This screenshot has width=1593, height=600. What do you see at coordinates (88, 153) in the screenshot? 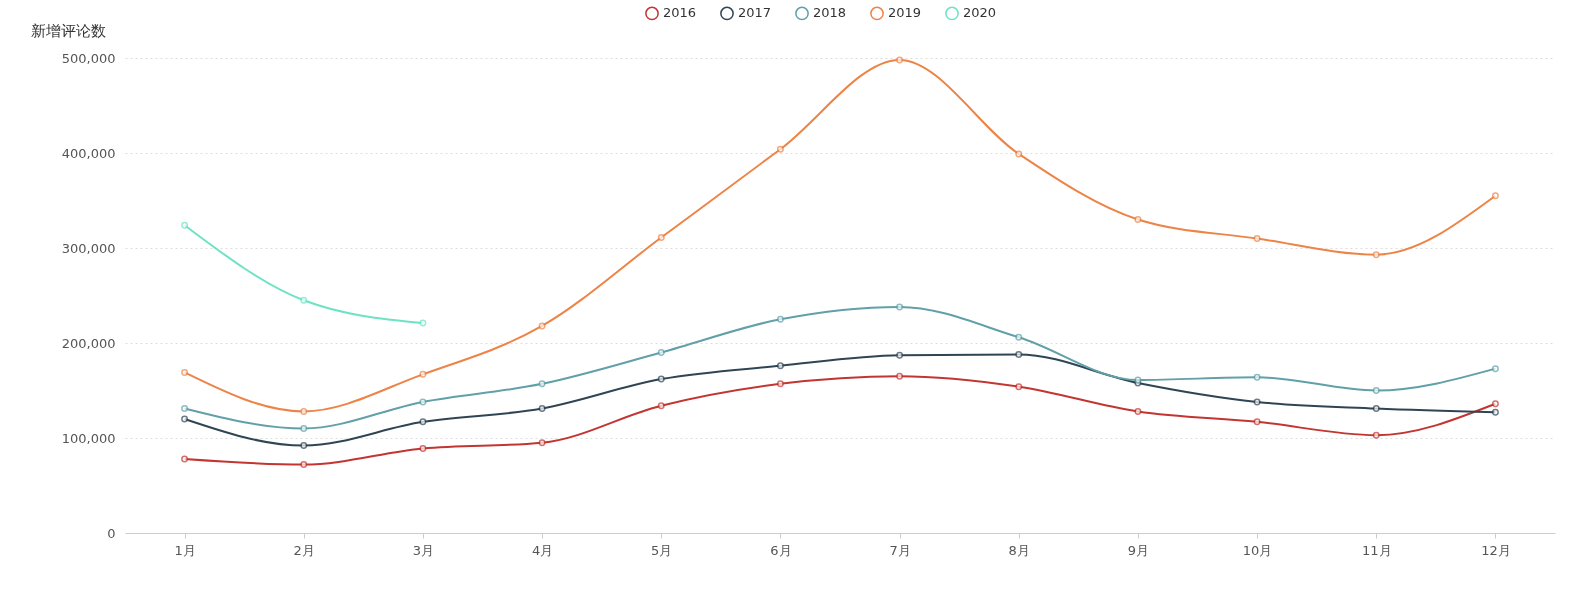
I see `y-tick-label: 400,000` at bounding box center [88, 153].